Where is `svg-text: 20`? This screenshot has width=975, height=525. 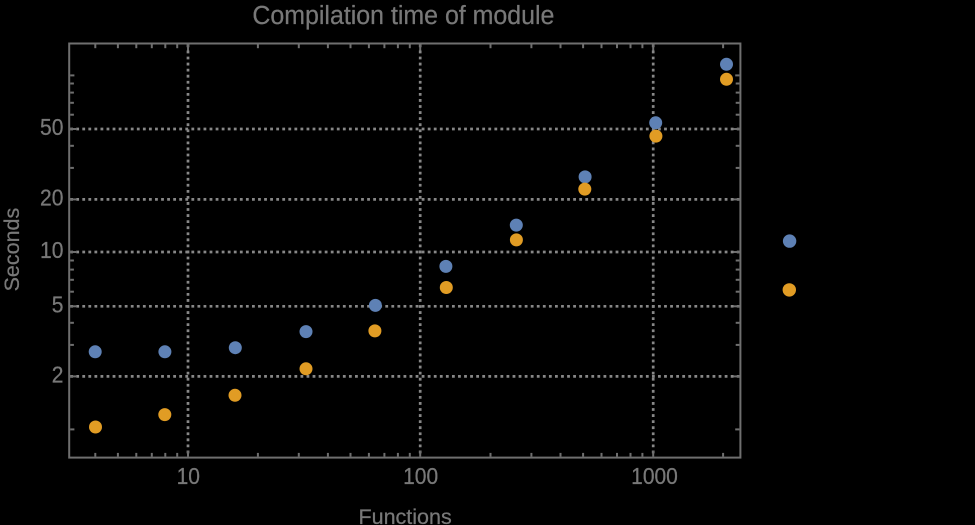 svg-text: 20 is located at coordinates (51, 198).